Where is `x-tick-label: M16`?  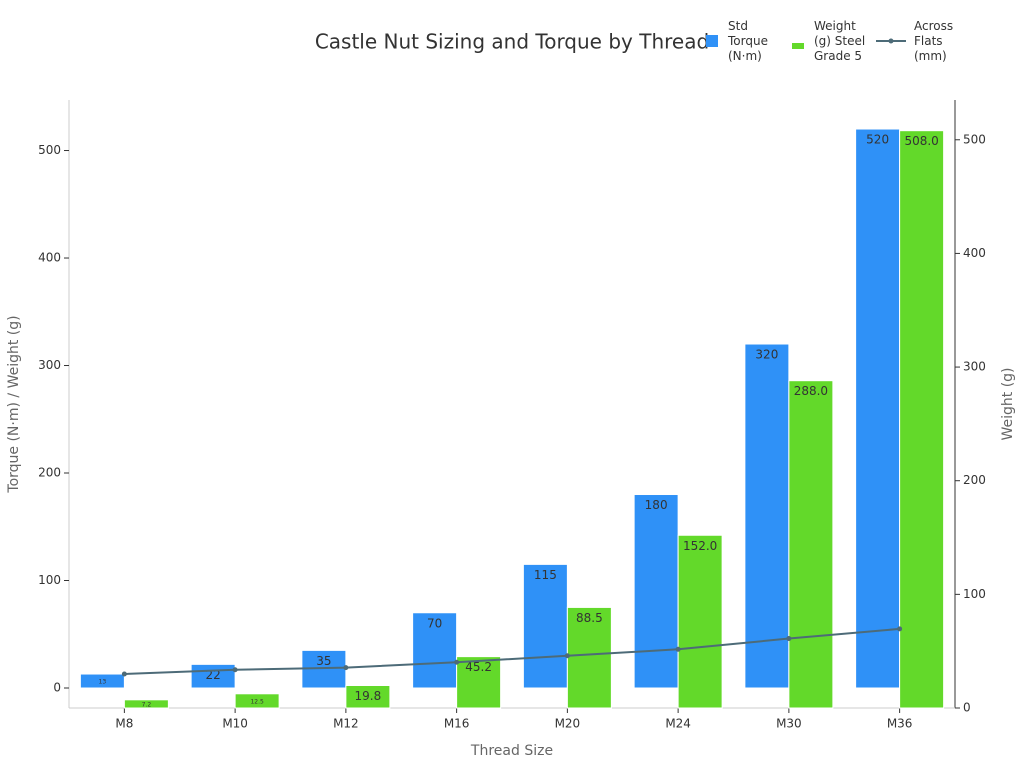 x-tick-label: M16 is located at coordinates (457, 724).